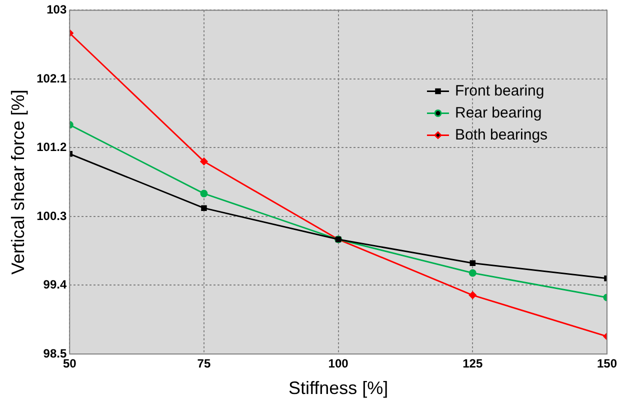 This screenshot has height=408, width=620. What do you see at coordinates (472, 363) in the screenshot?
I see `x-tick-label: 125` at bounding box center [472, 363].